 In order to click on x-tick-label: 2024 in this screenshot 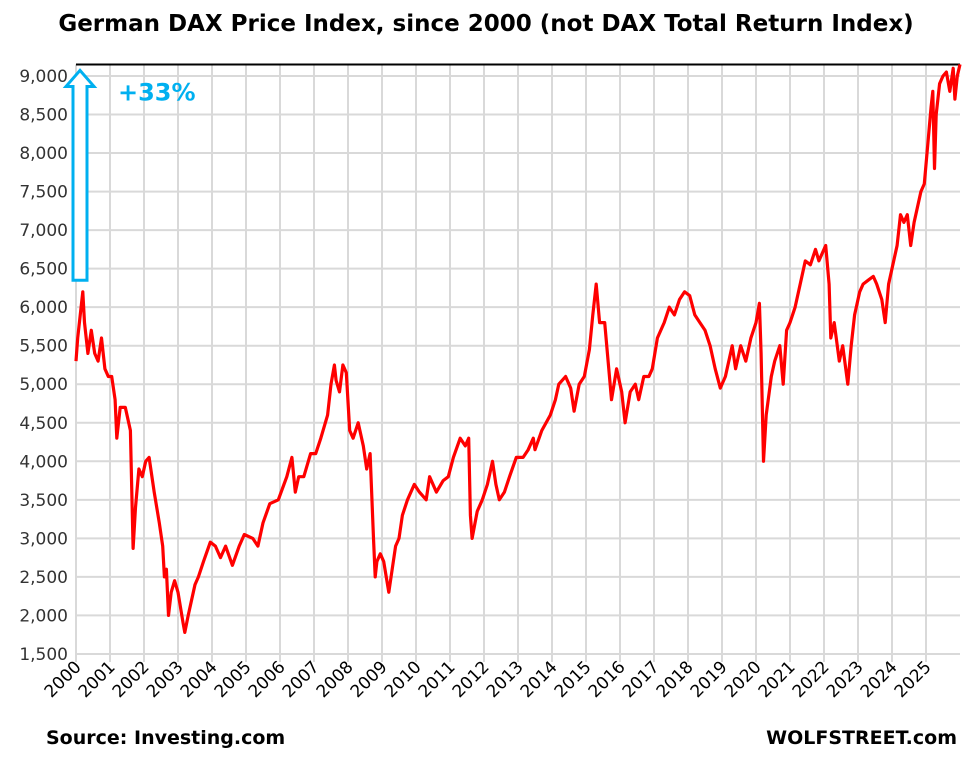, I will do `click(879, 679)`.